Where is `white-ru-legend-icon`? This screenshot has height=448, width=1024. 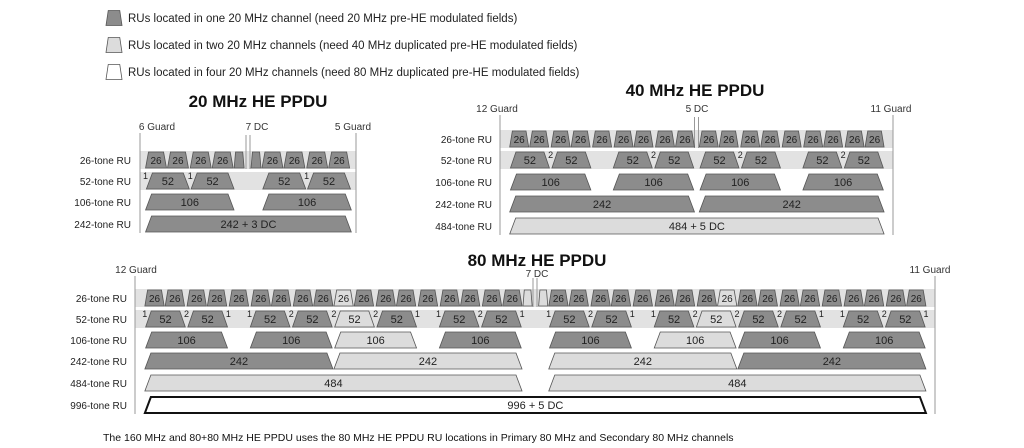 white-ru-legend-icon is located at coordinates (114, 72).